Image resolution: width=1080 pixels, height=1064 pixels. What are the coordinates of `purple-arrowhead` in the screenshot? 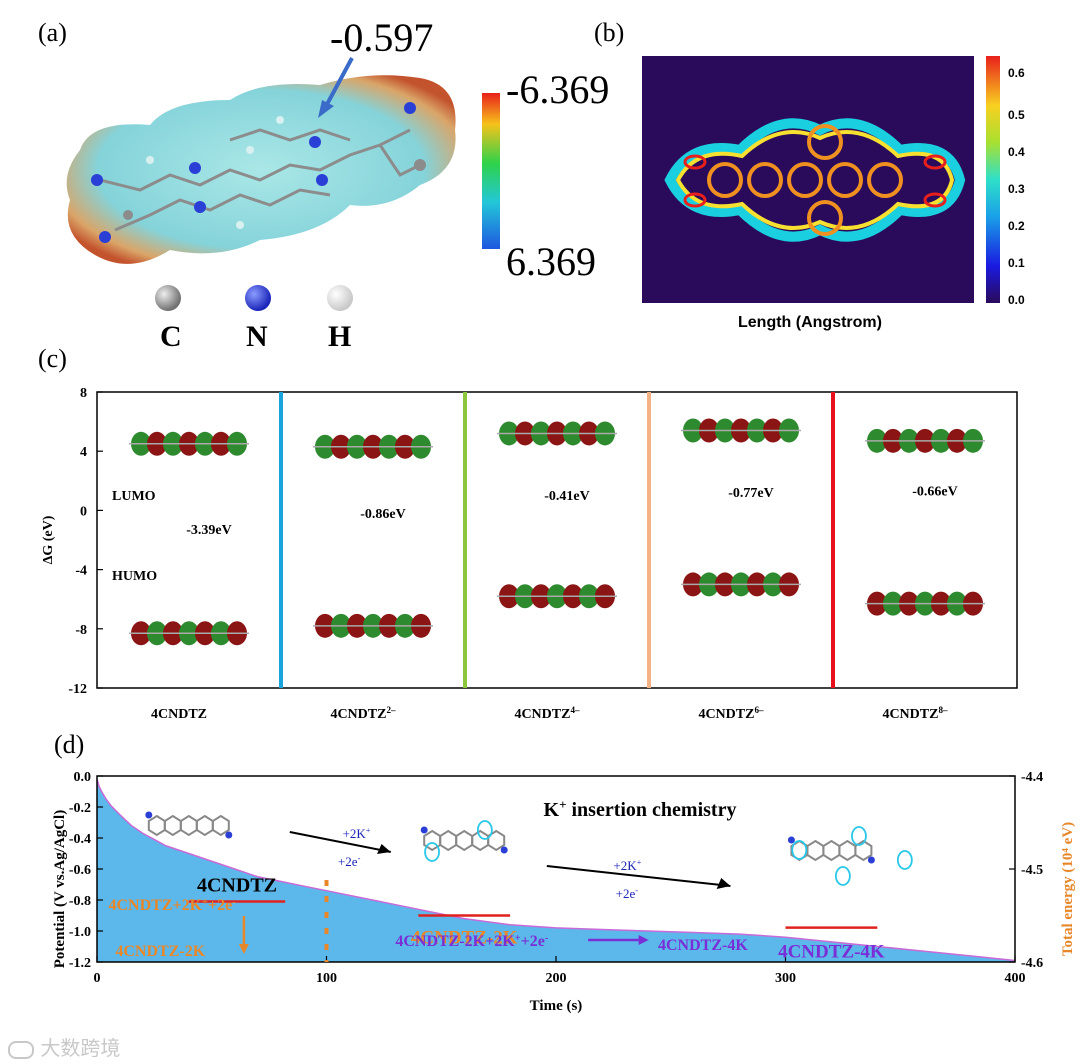 It's located at (643, 940).